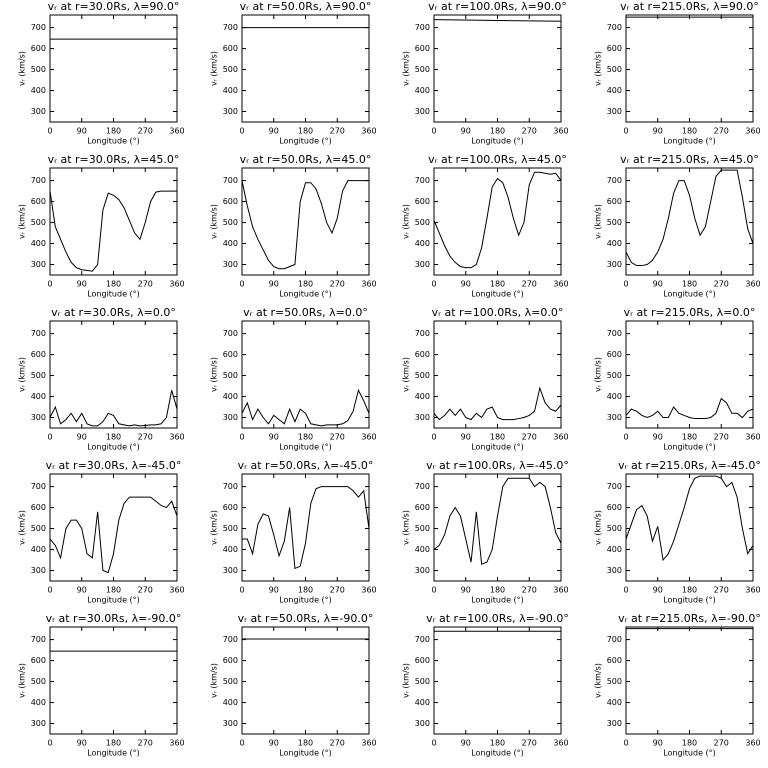 Image resolution: width=768 pixels, height=768 pixels. Describe the element at coordinates (689, 159) in the screenshot. I see `panel-title: vᵣ at r=215.0Rs, λ=45.0°` at that location.